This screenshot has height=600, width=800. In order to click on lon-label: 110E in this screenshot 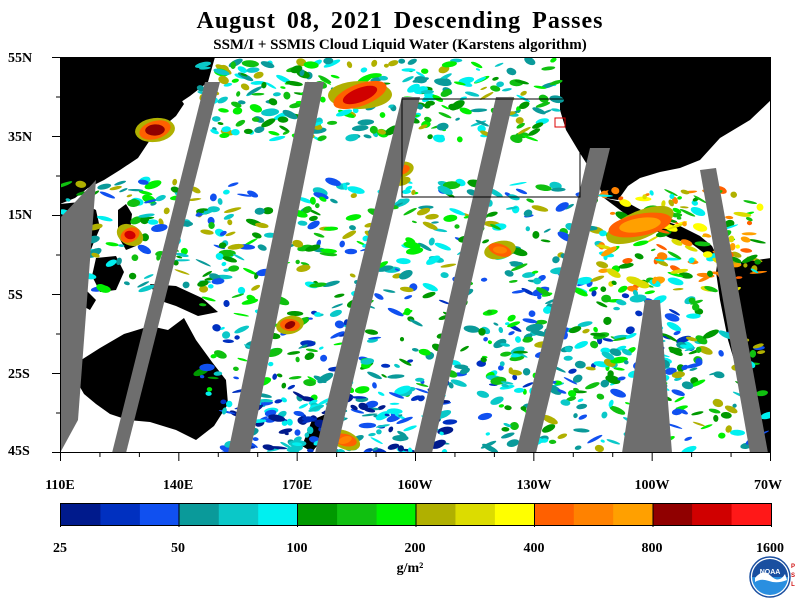, I will do `click(60, 485)`.